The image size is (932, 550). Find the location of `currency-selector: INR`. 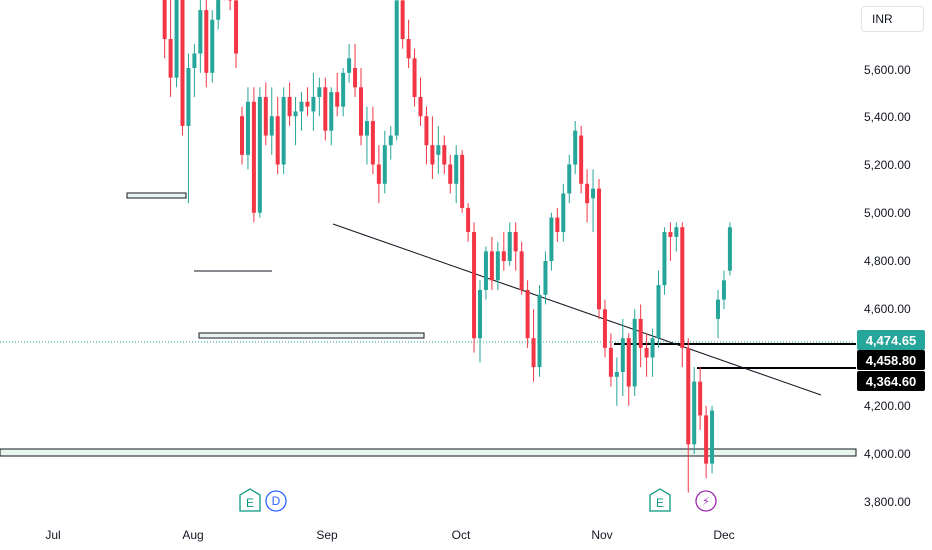

currency-selector: INR is located at coordinates (892, 19).